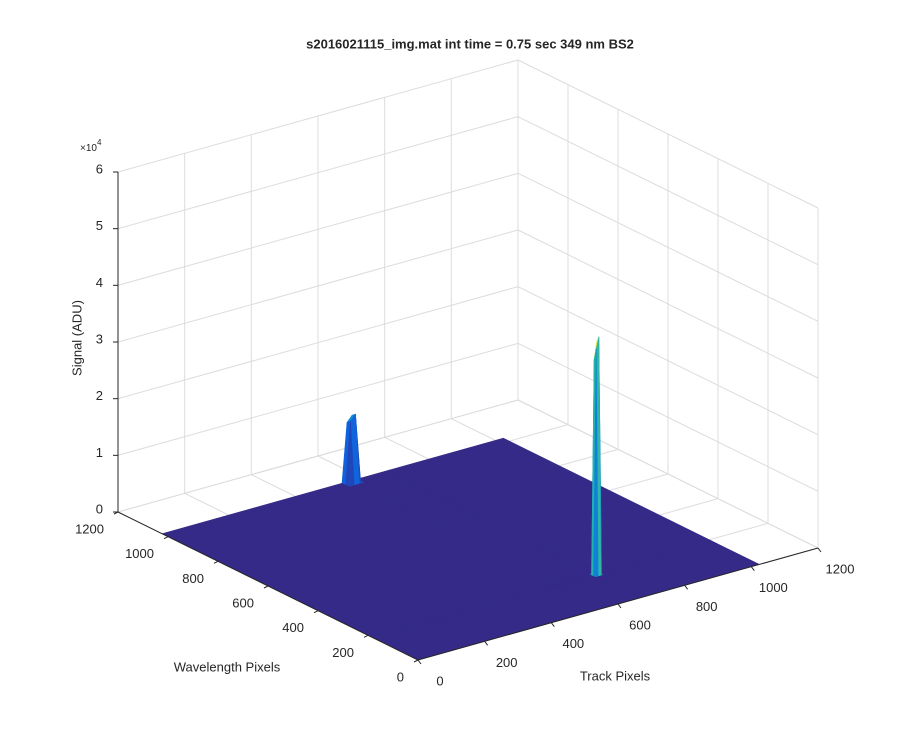 The height and width of the screenshot is (750, 900). Describe the element at coordinates (707, 606) in the screenshot. I see `x-tick-label: 800` at that location.